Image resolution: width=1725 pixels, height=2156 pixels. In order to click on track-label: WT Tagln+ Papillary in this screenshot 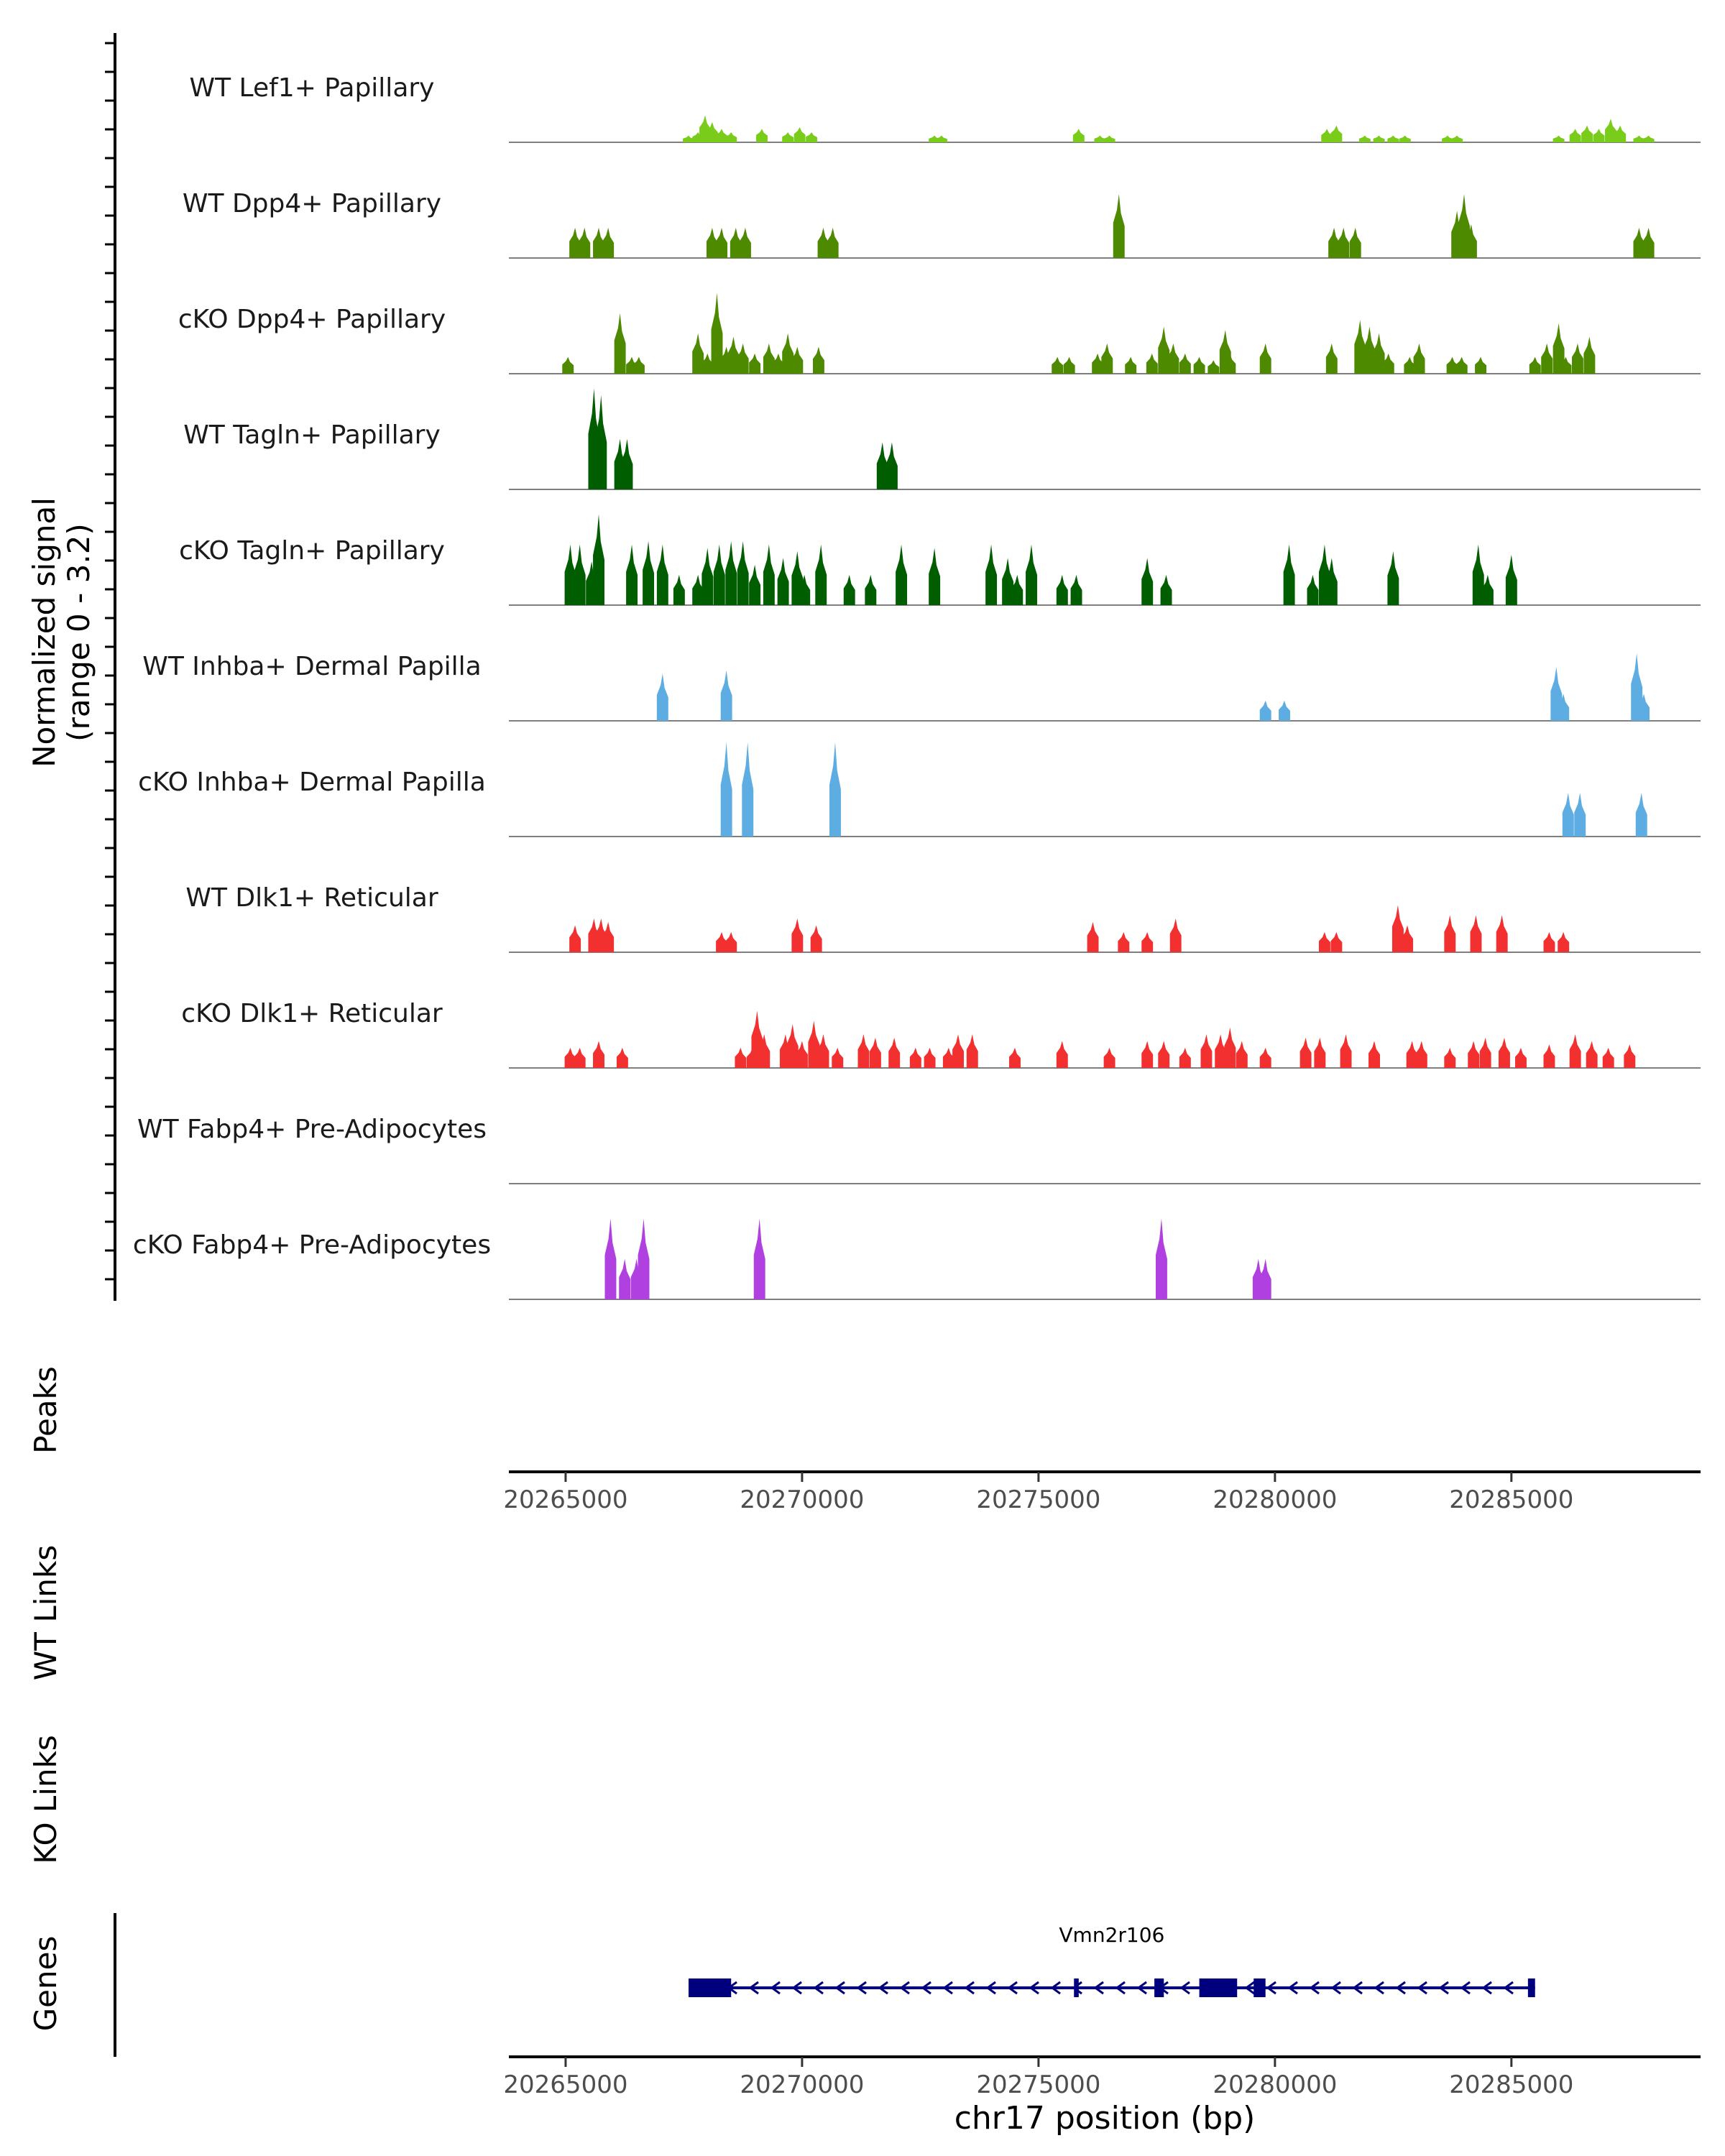, I will do `click(312, 435)`.